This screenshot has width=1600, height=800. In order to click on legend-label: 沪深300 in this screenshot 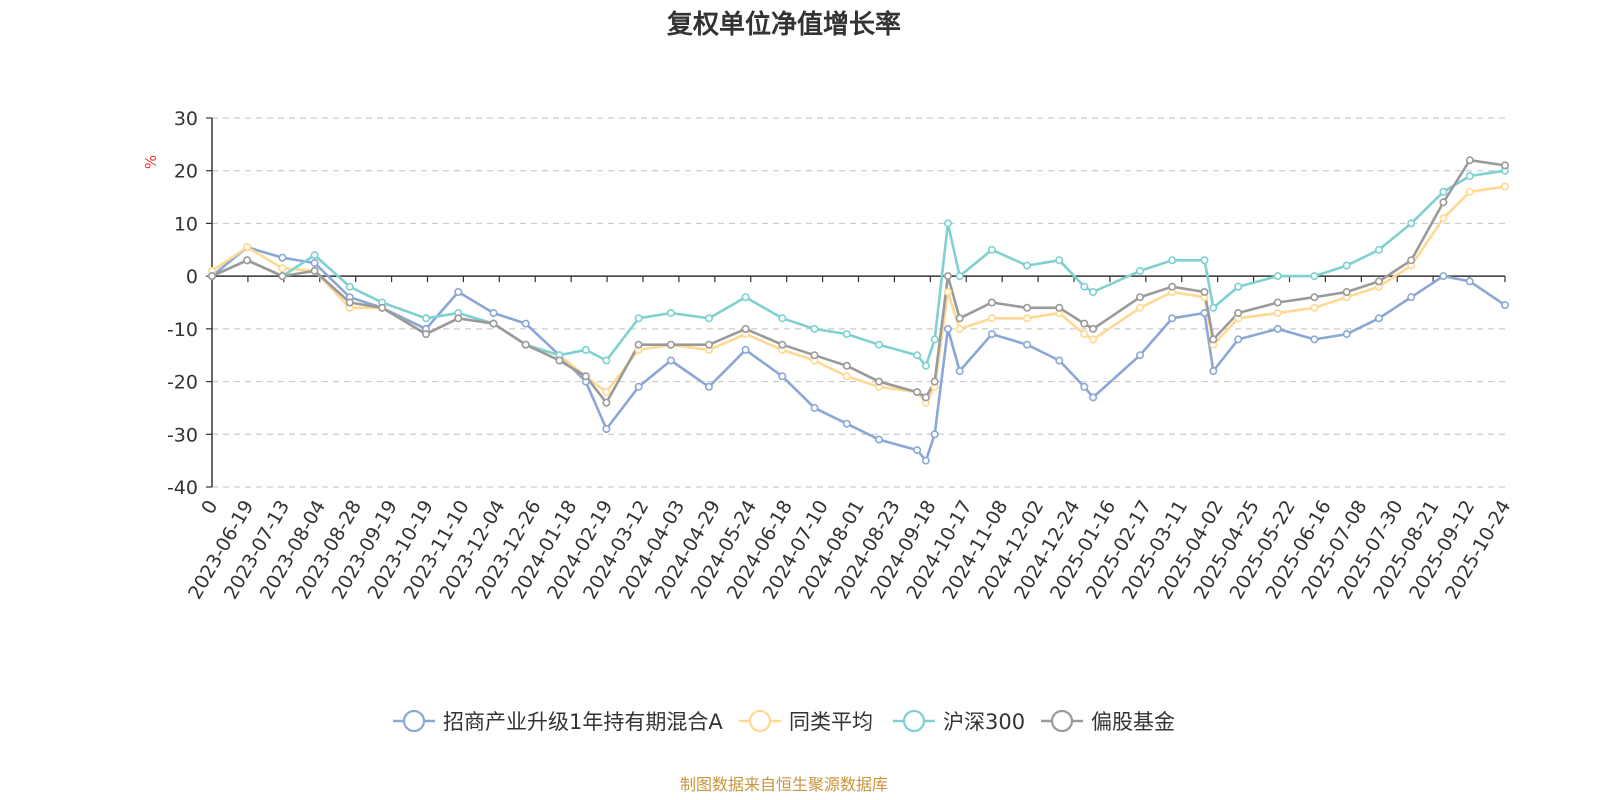, I will do `click(984, 722)`.